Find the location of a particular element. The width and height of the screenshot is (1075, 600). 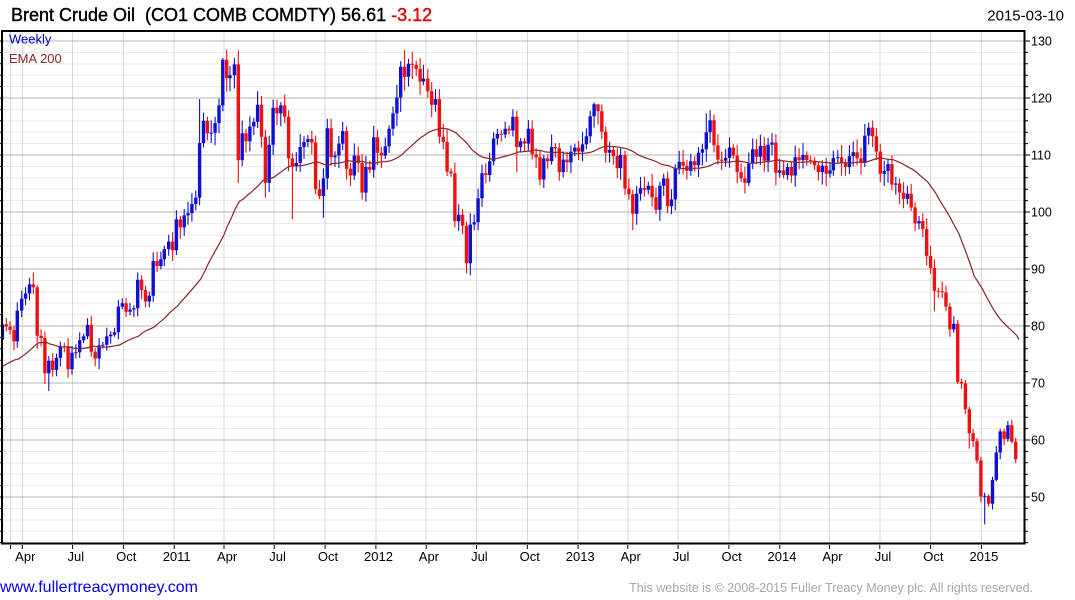

svg-text: 70 is located at coordinates (1038, 384).